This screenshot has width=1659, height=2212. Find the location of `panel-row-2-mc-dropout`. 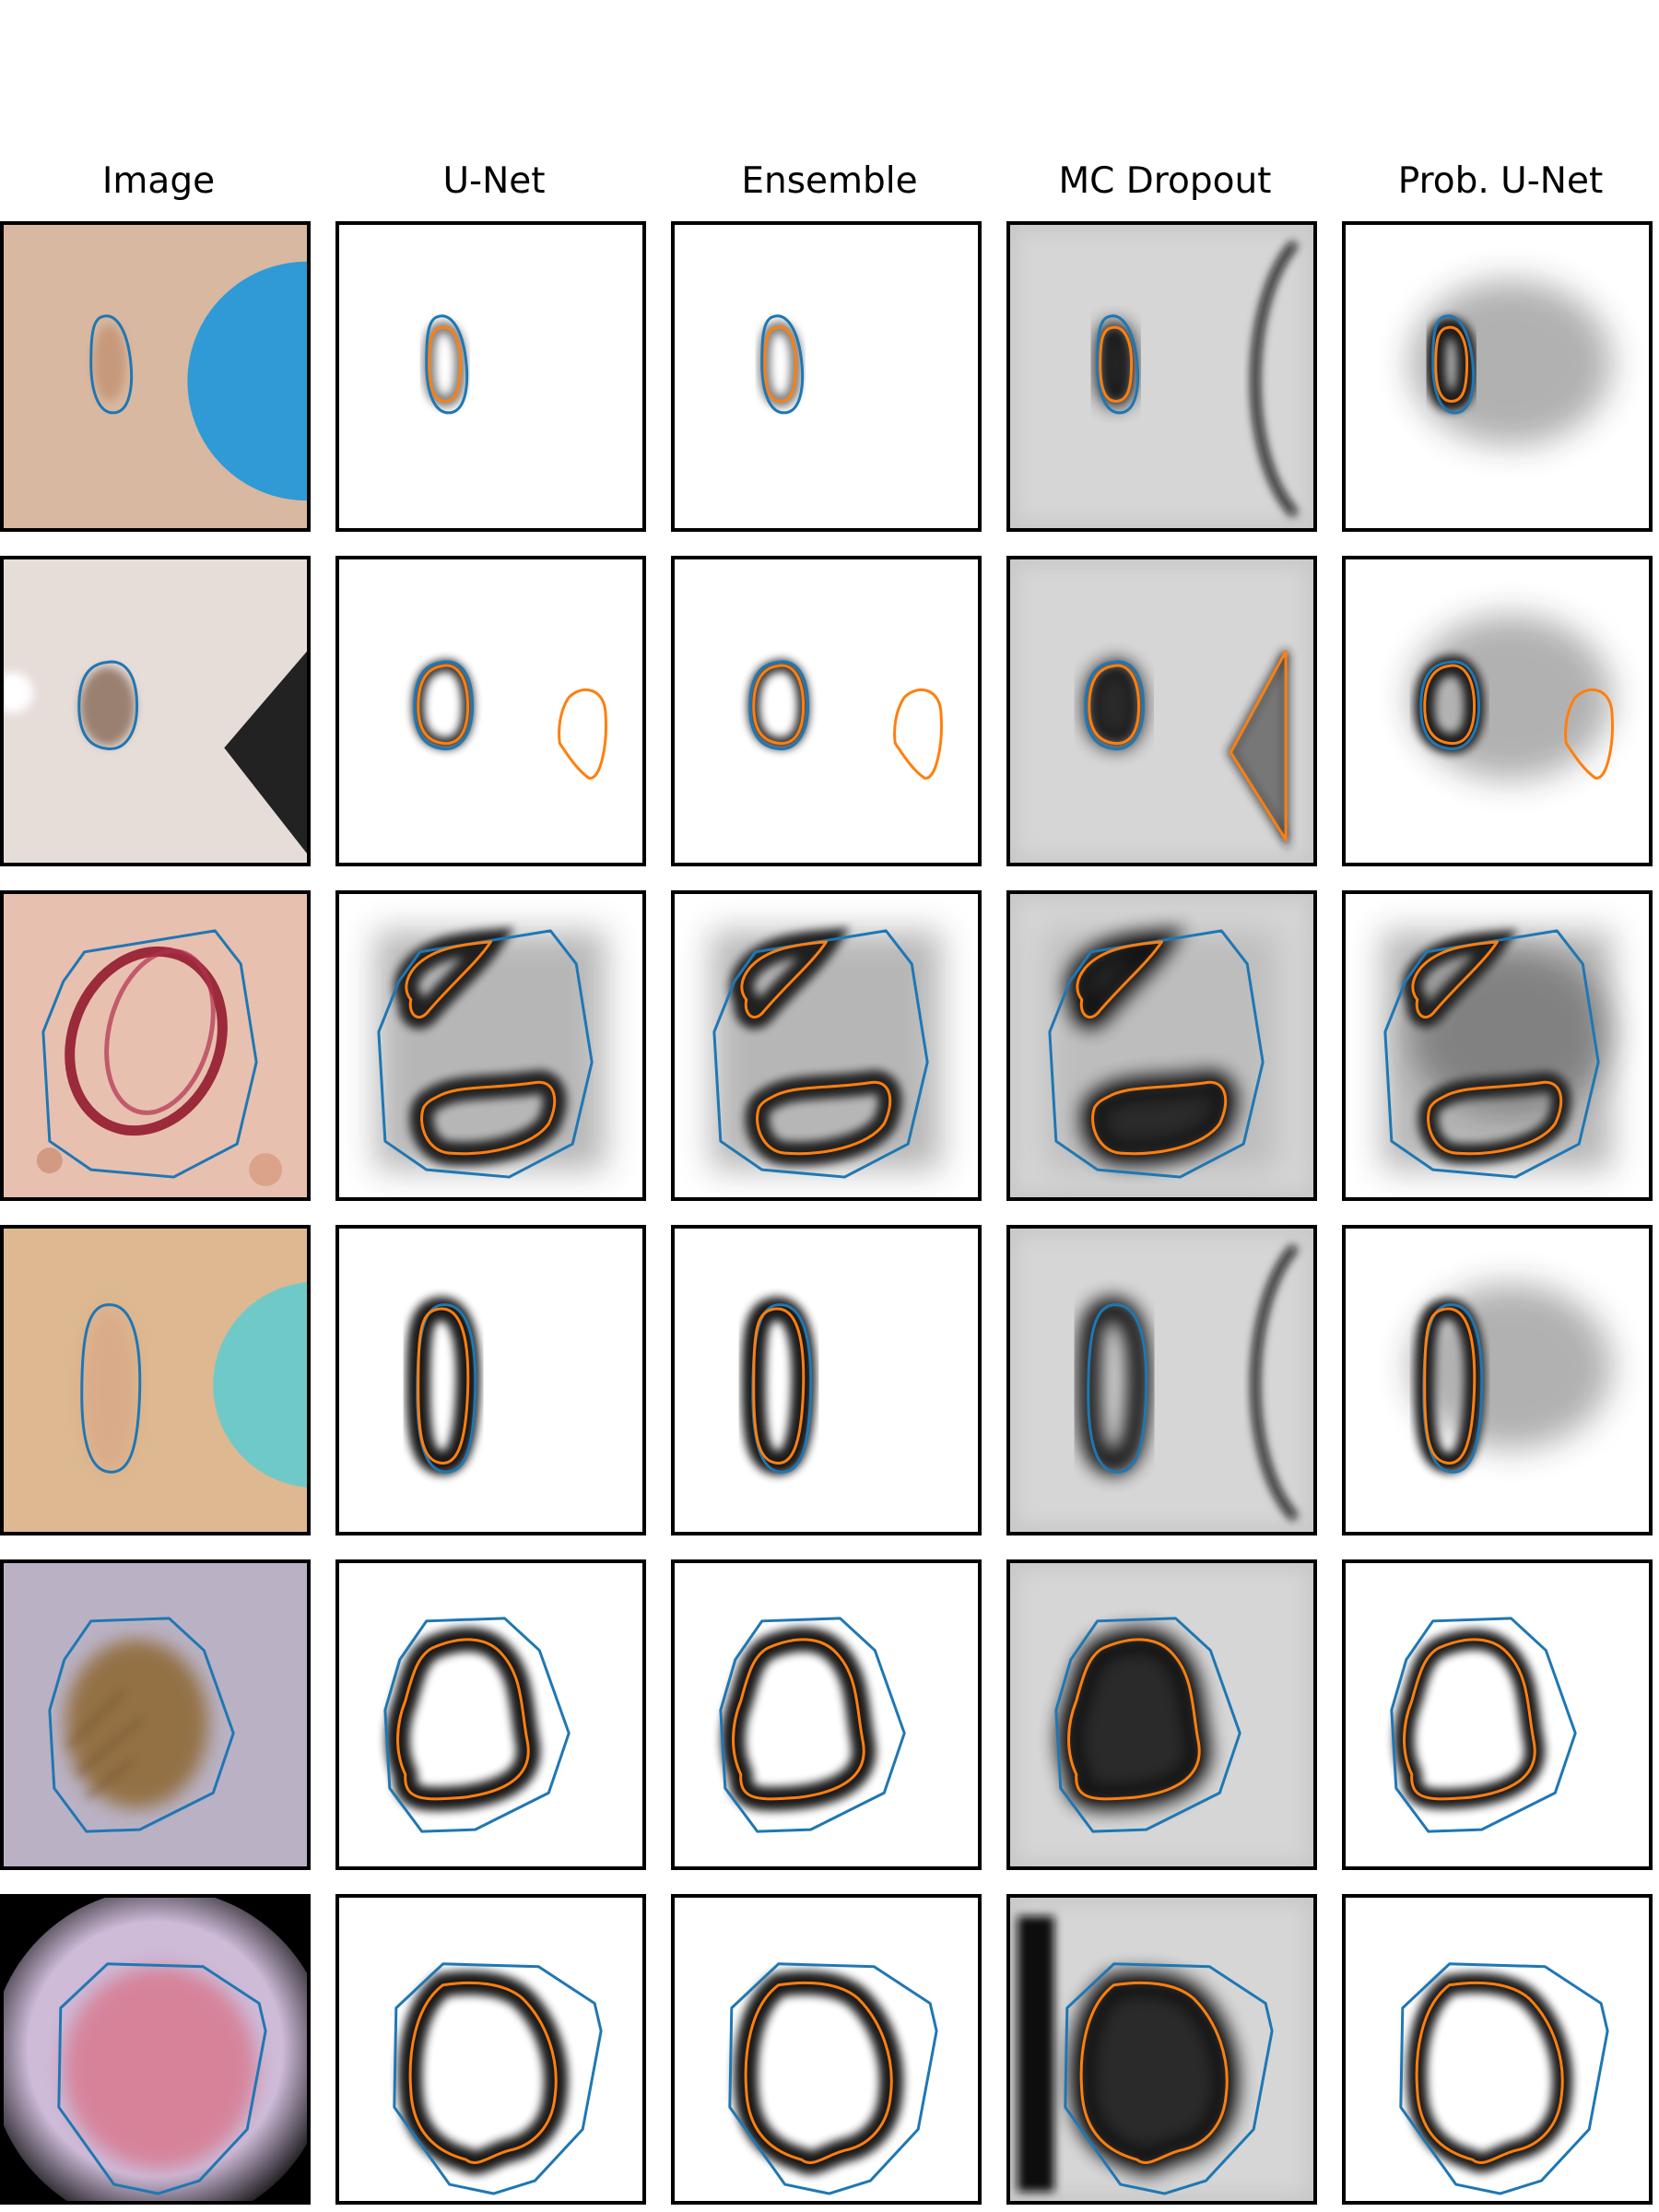

panel-row-2-mc-dropout is located at coordinates (1161, 711).